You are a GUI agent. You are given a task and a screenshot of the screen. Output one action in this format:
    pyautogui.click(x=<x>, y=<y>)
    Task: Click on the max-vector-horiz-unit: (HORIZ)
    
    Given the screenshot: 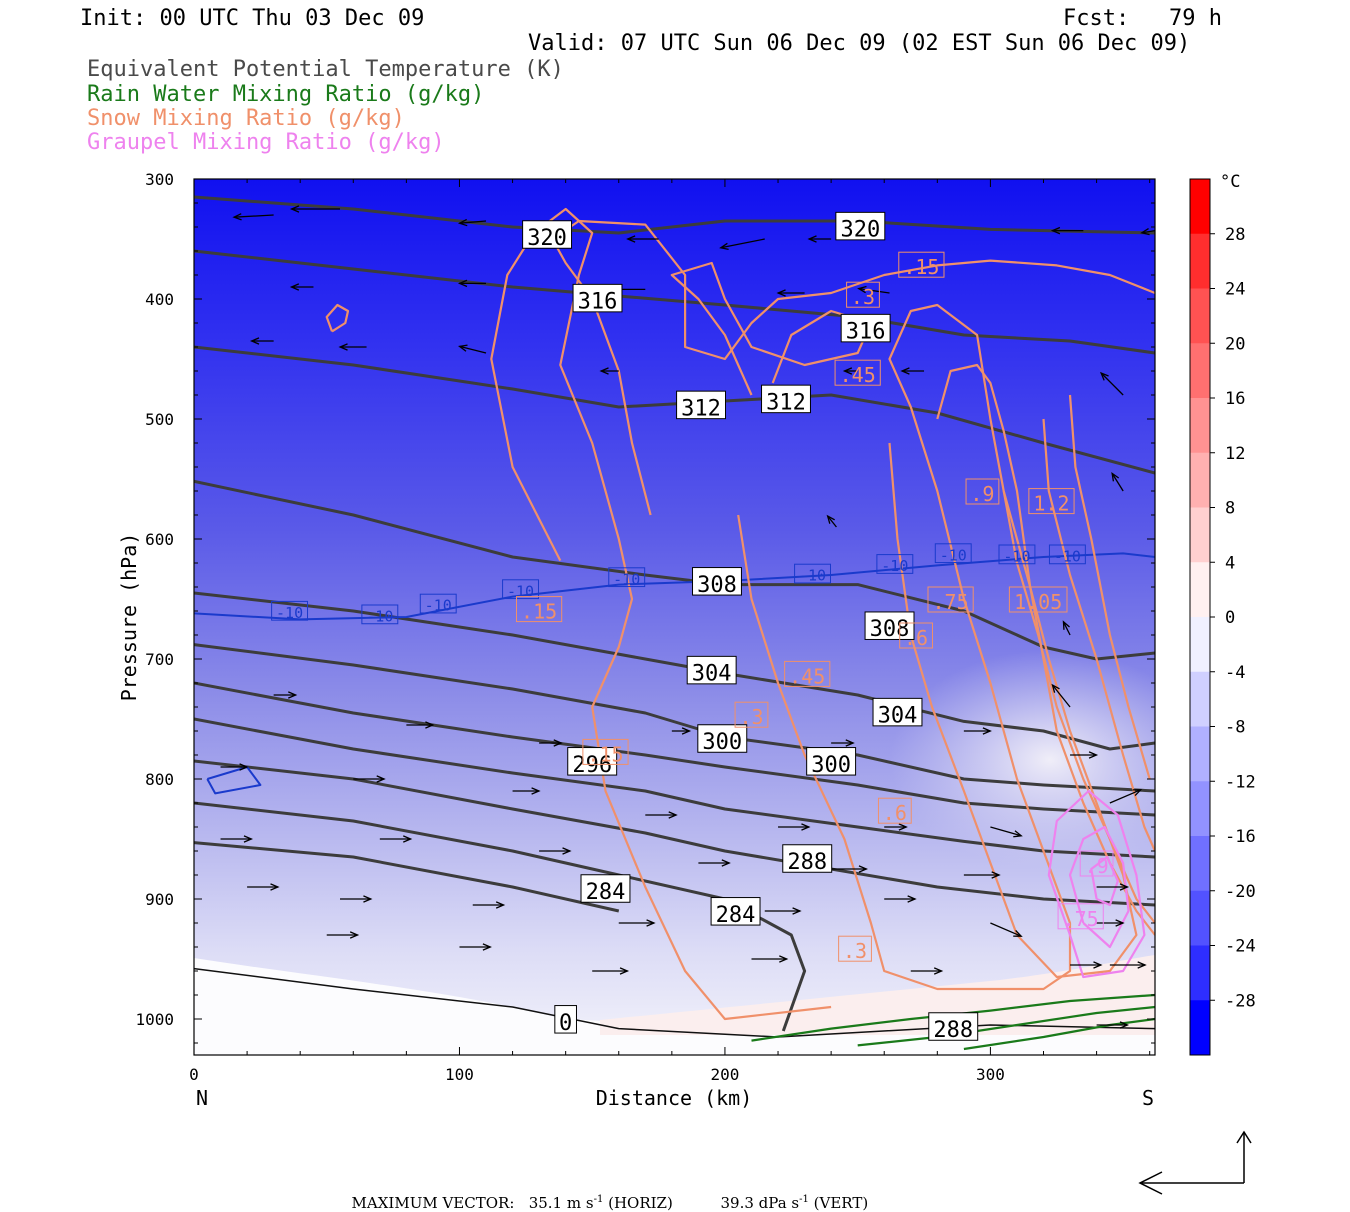 What is the action you would take?
    pyautogui.click(x=640, y=1203)
    